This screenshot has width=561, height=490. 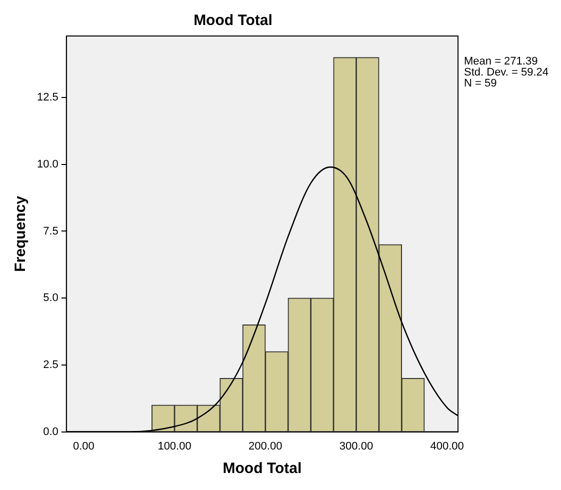 I want to click on x-tick-label: 300.00, so click(x=356, y=446).